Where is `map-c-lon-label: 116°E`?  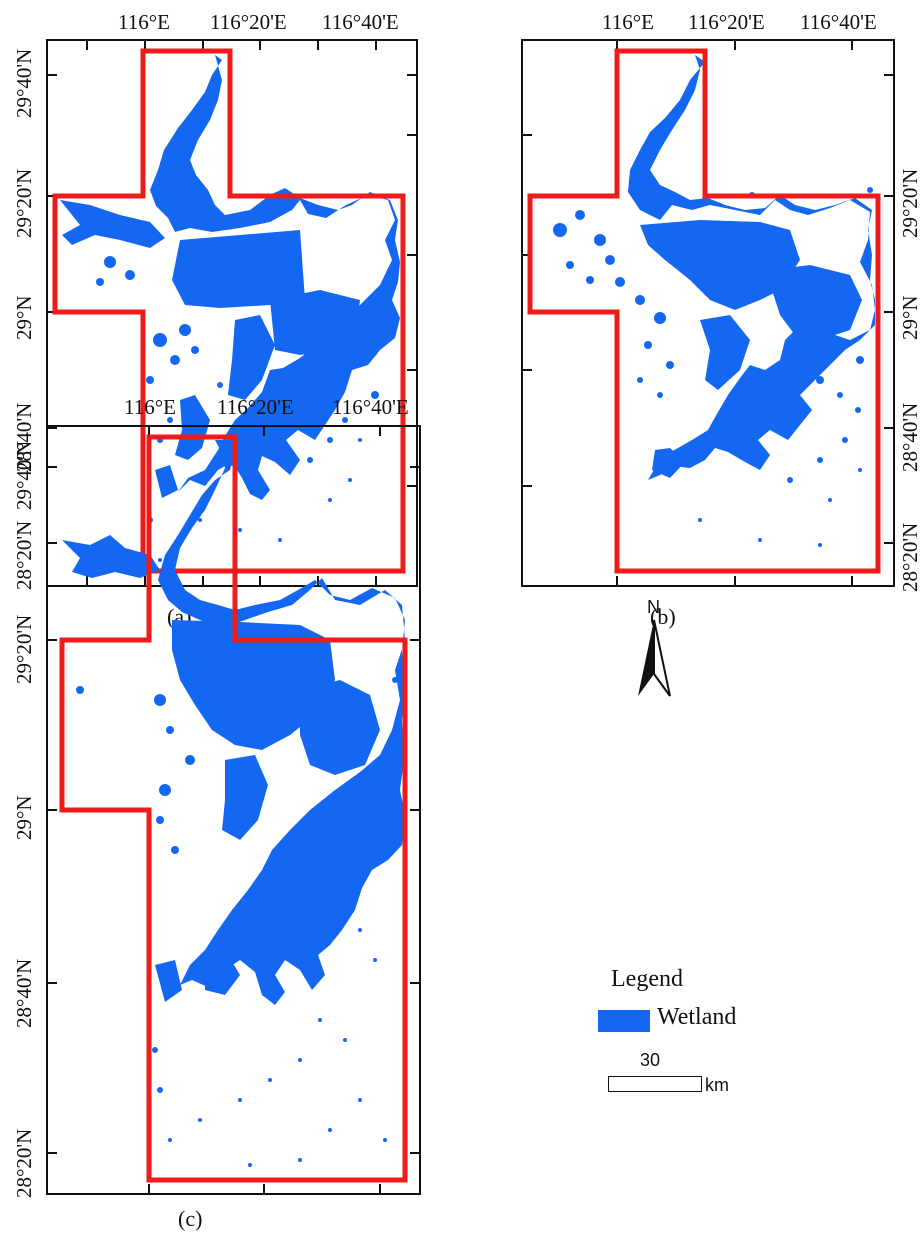 map-c-lon-label: 116°E is located at coordinates (150, 407).